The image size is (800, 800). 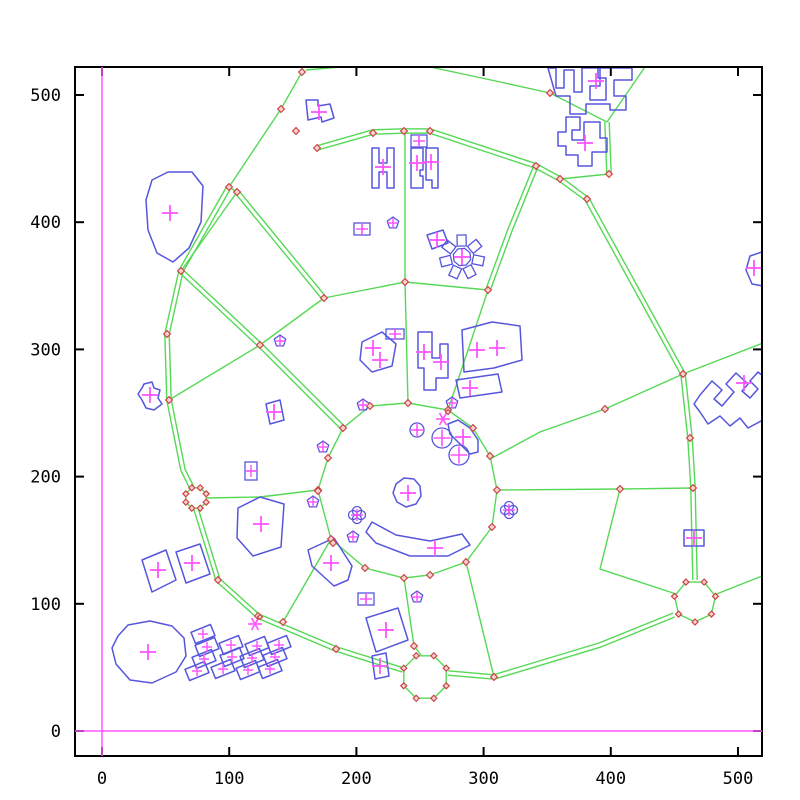 What do you see at coordinates (483, 779) in the screenshot?
I see `x-tick-label: 300` at bounding box center [483, 779].